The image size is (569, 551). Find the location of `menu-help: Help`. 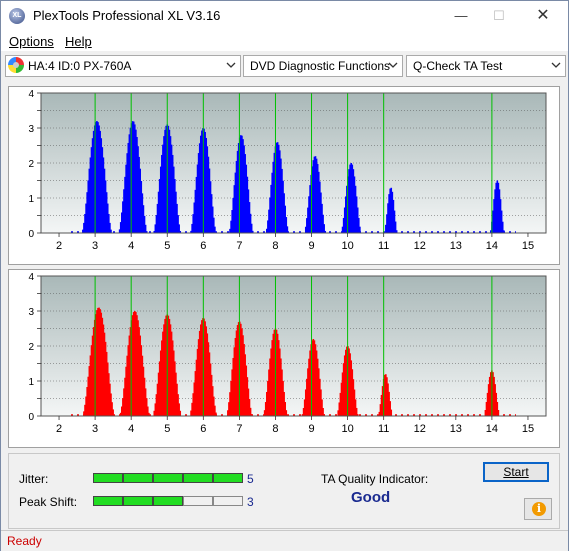

menu-help: Help is located at coordinates (78, 41).